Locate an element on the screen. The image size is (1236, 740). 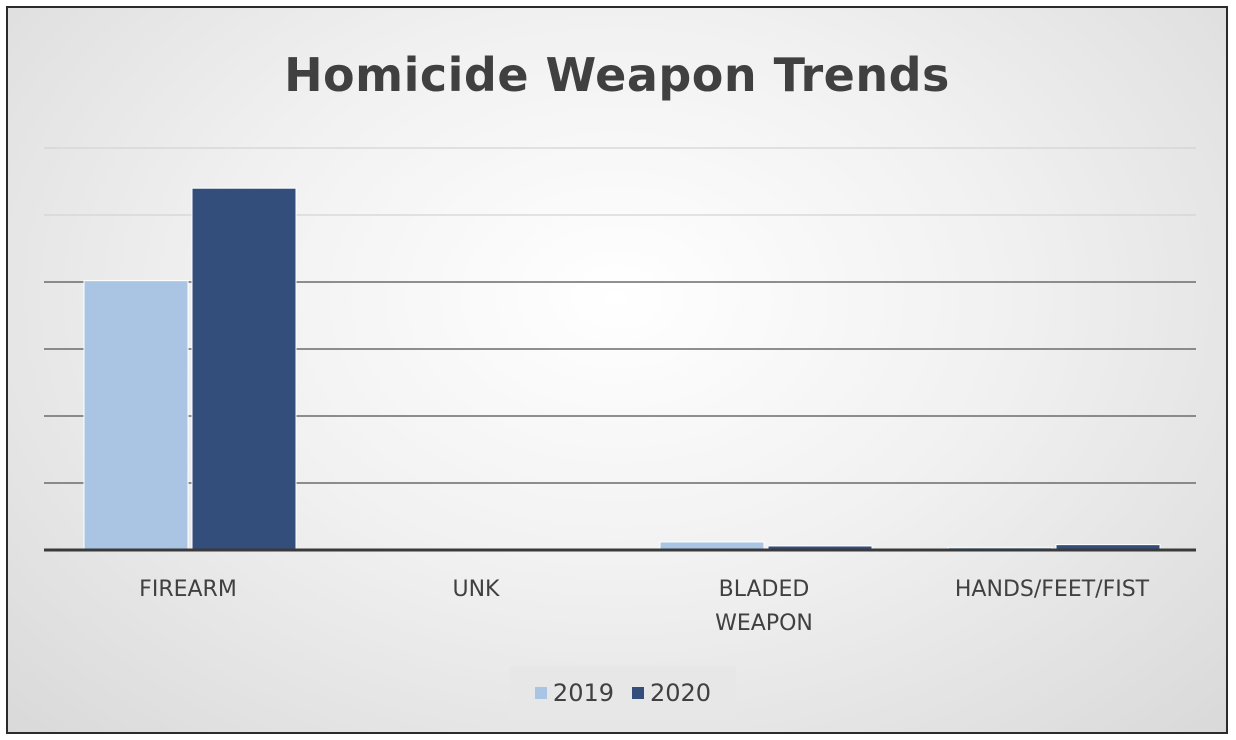
legend-label-2020: 2020 is located at coordinates (681, 693).